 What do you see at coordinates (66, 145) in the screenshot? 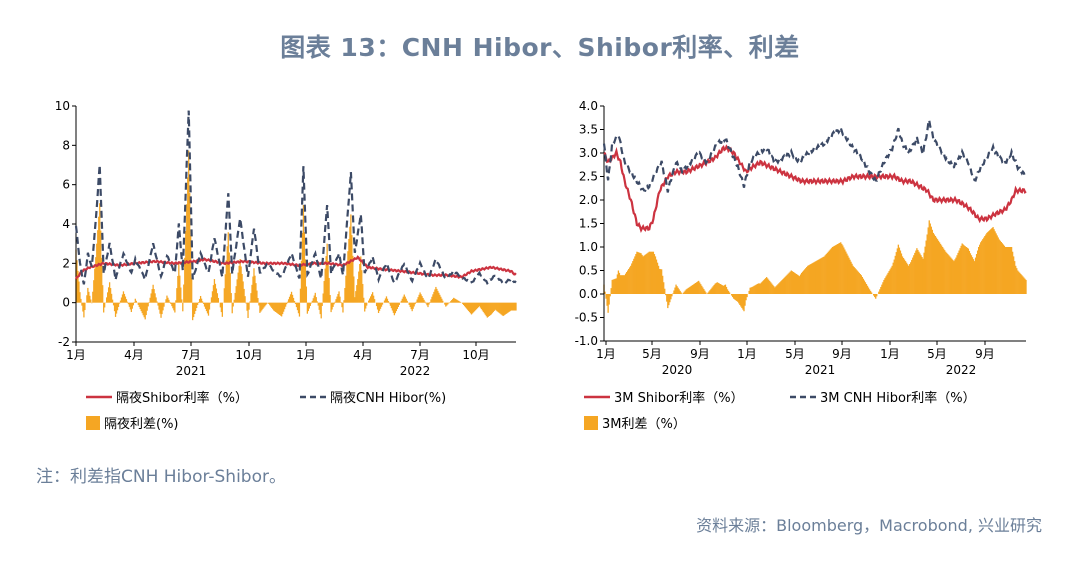
I see `y-tick-label: 8` at bounding box center [66, 145].